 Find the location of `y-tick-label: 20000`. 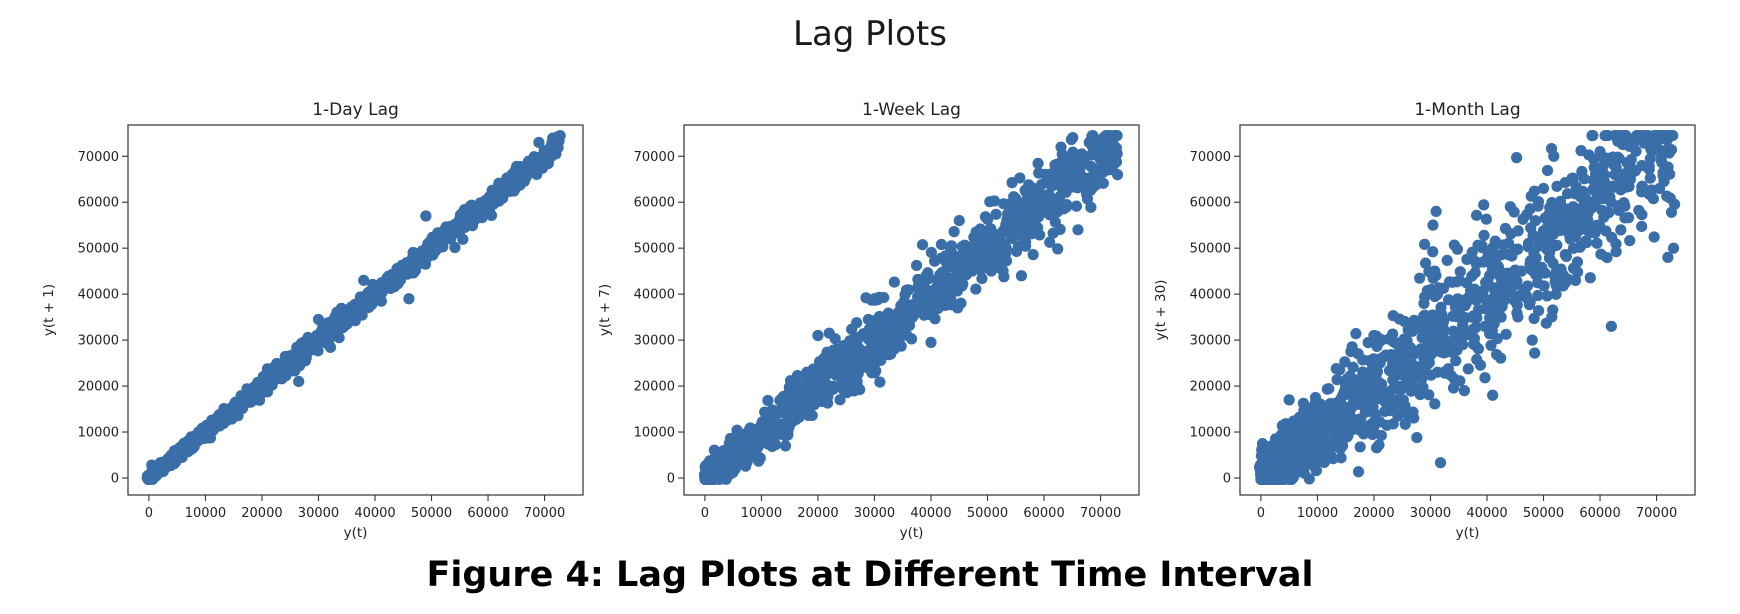

y-tick-label: 20000 is located at coordinates (1210, 387).